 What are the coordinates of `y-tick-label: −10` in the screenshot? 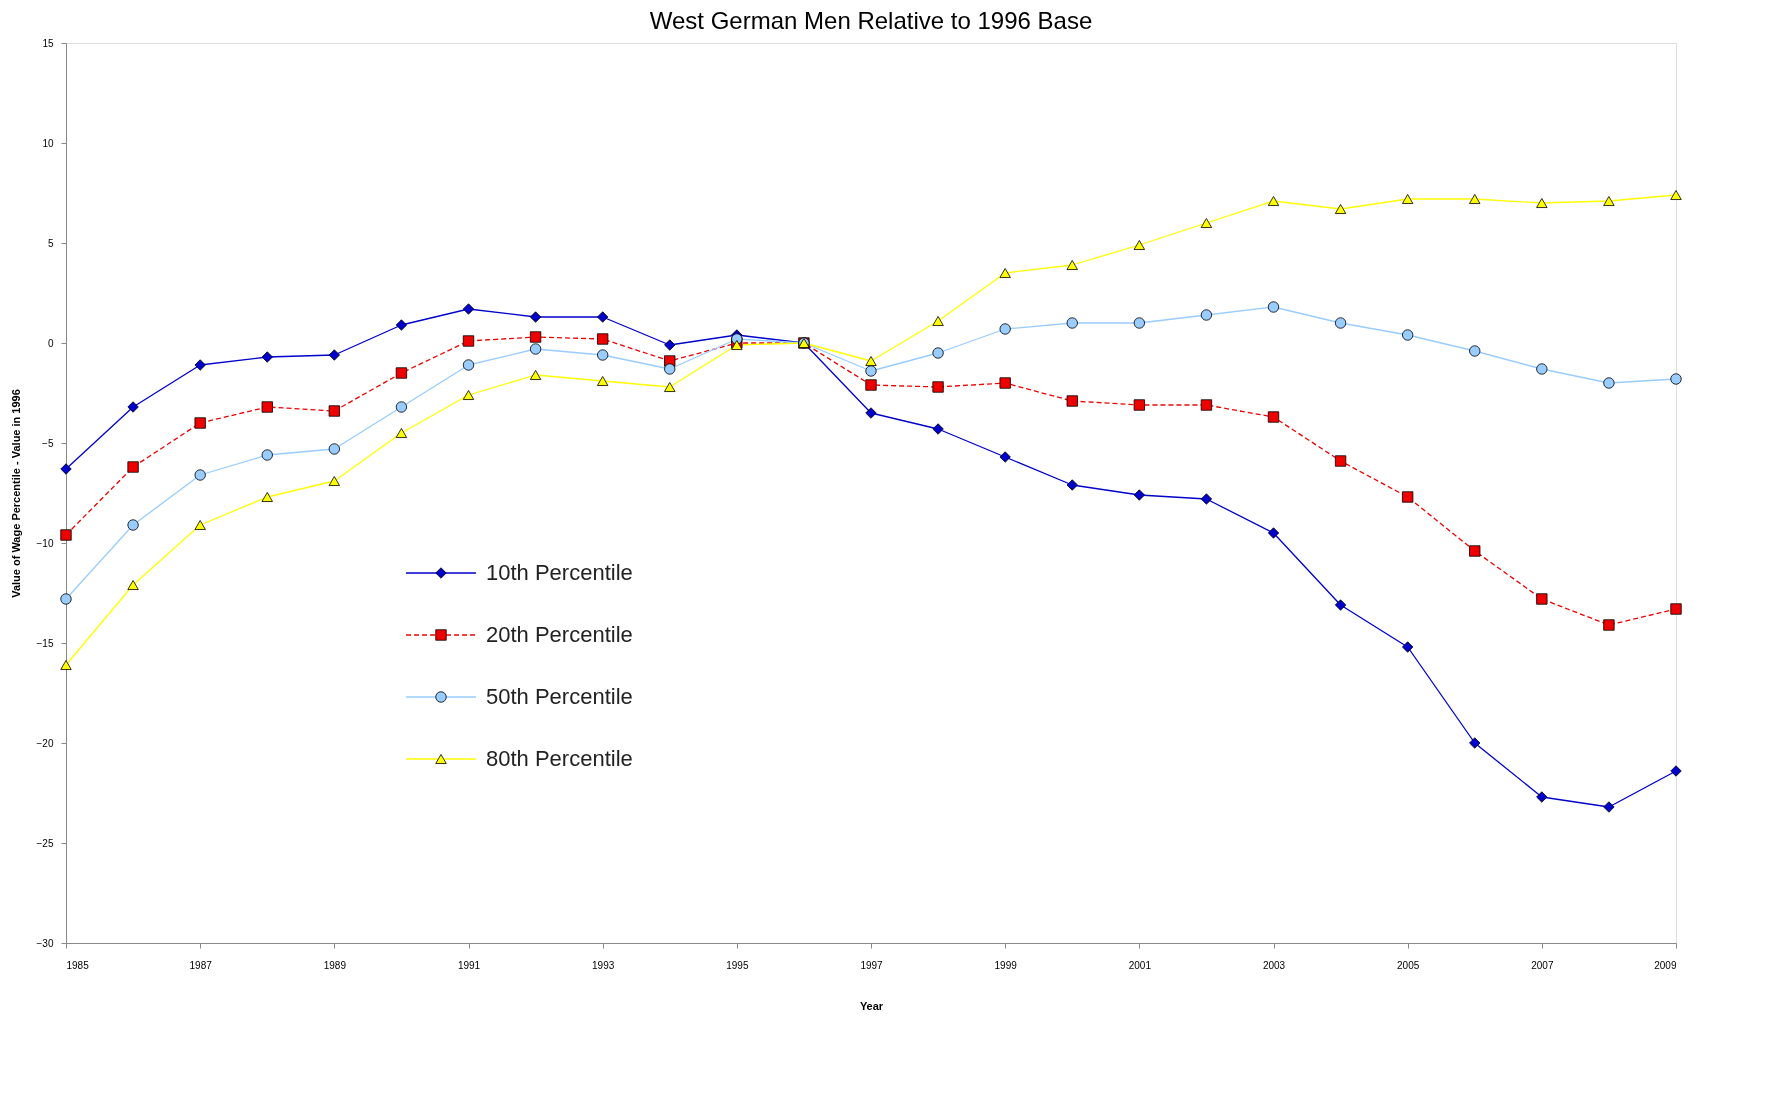 It's located at (45, 543).